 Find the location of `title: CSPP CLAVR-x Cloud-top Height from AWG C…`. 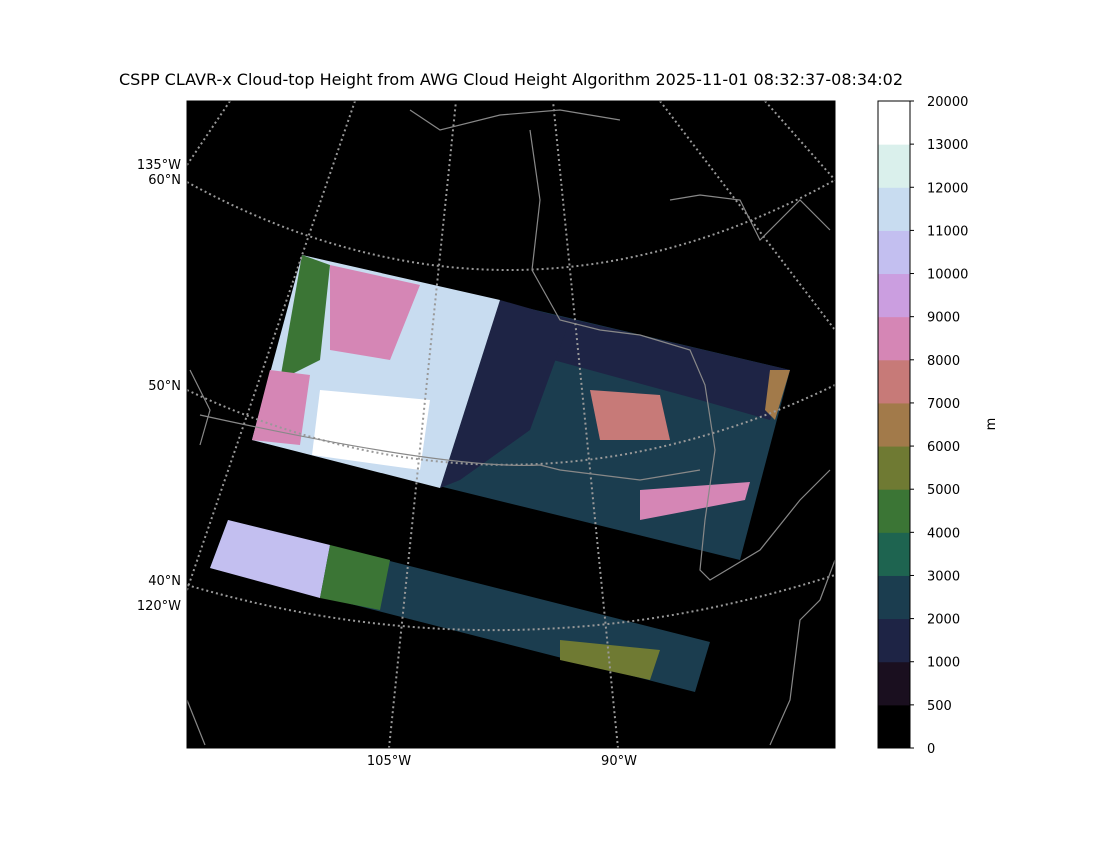

title: CSPP CLAVR-x Cloud-top Height from AWG C… is located at coordinates (511, 79).